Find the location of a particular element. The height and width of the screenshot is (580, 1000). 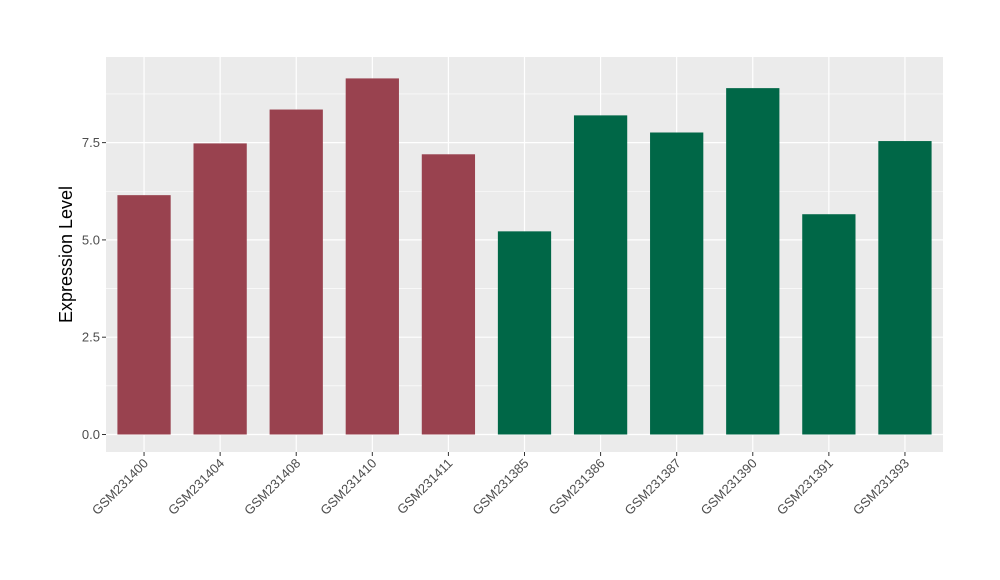

x-tick-label: GSM231393 is located at coordinates (881, 487).